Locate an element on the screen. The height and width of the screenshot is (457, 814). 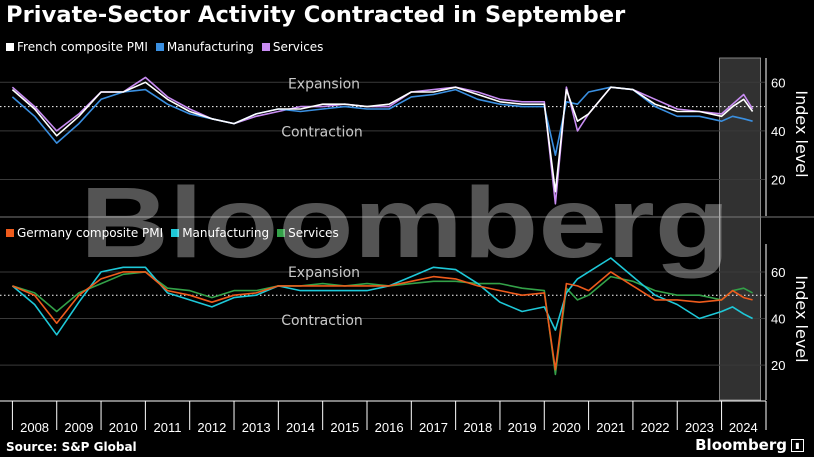
x-tick-label: 2021 is located at coordinates (610, 427).